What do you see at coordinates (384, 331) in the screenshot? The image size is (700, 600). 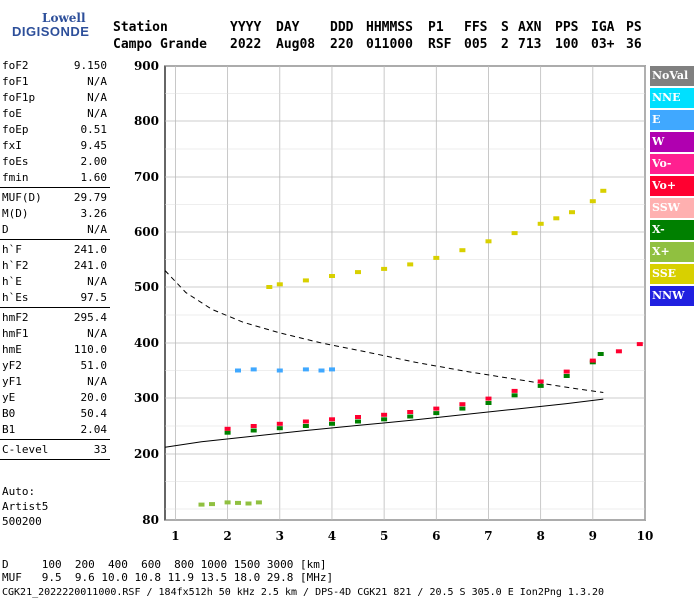 I see `profile-curve-dashed` at bounding box center [384, 331].